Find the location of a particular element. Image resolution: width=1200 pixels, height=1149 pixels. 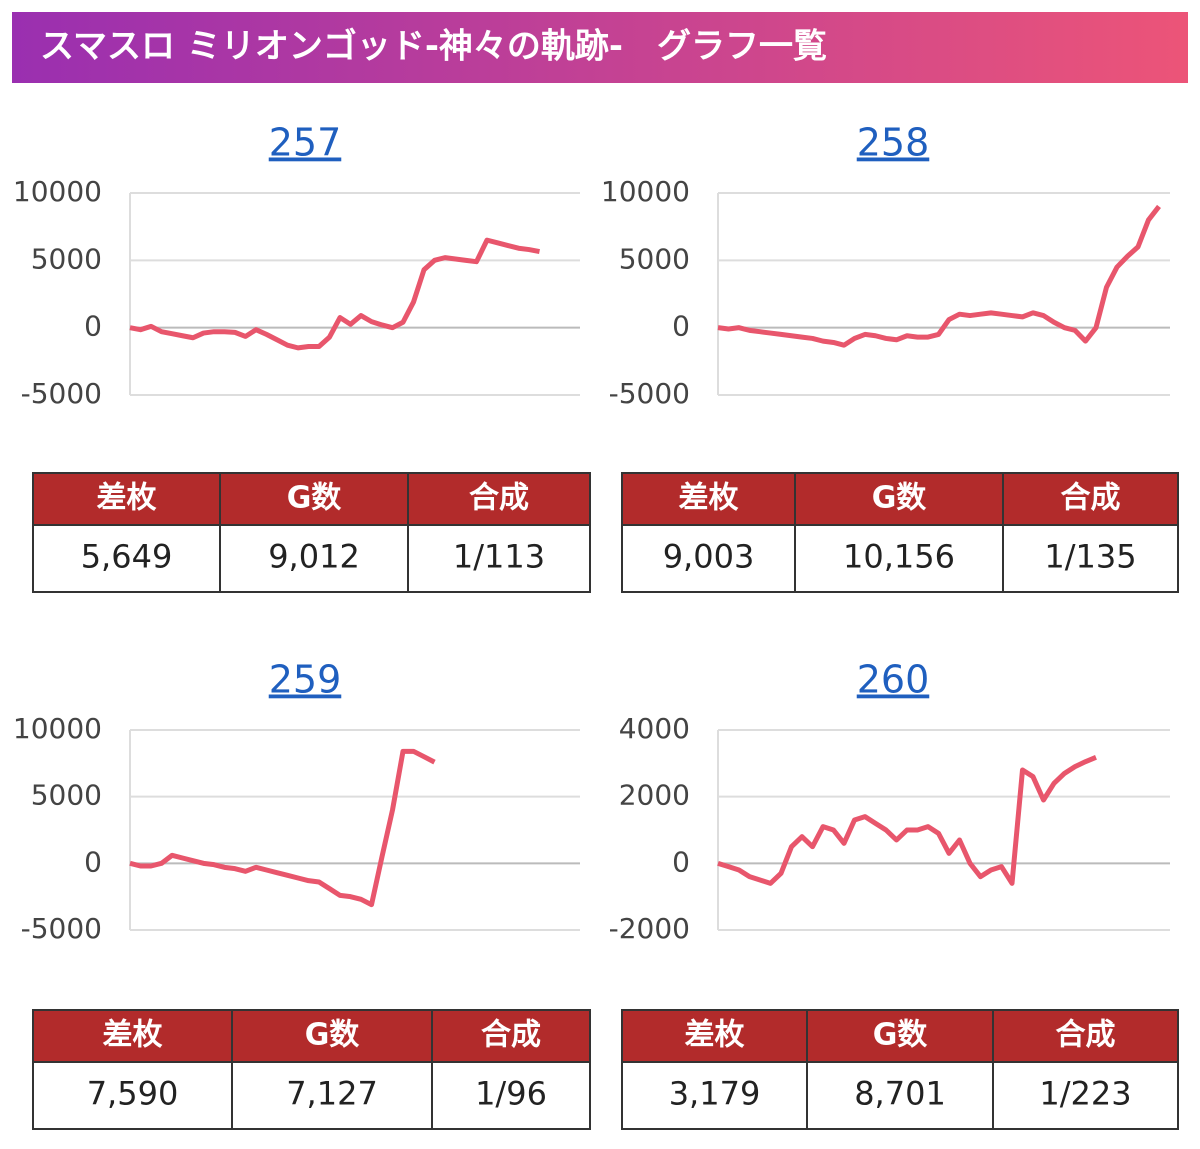

table-cell-text: 1/96 is located at coordinates (511, 1094).